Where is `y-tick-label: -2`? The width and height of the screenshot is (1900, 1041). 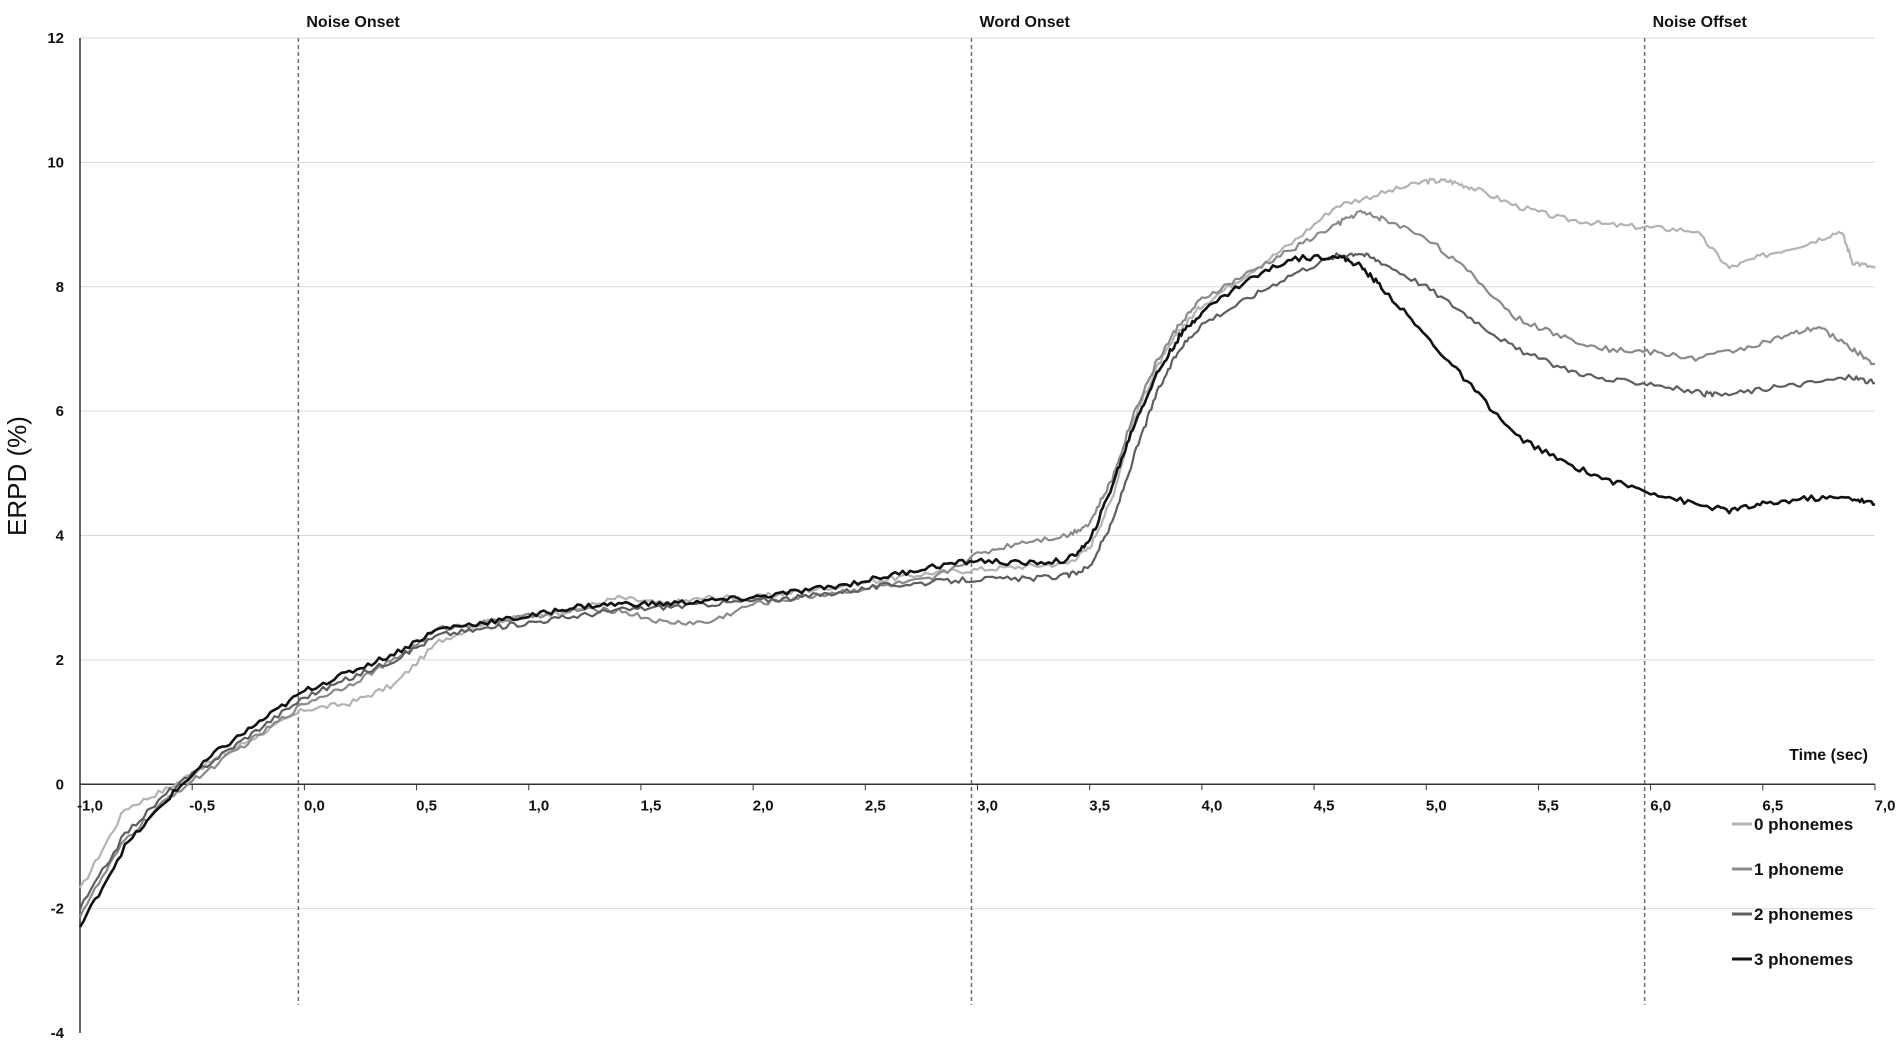
y-tick-label: -2 is located at coordinates (57, 909).